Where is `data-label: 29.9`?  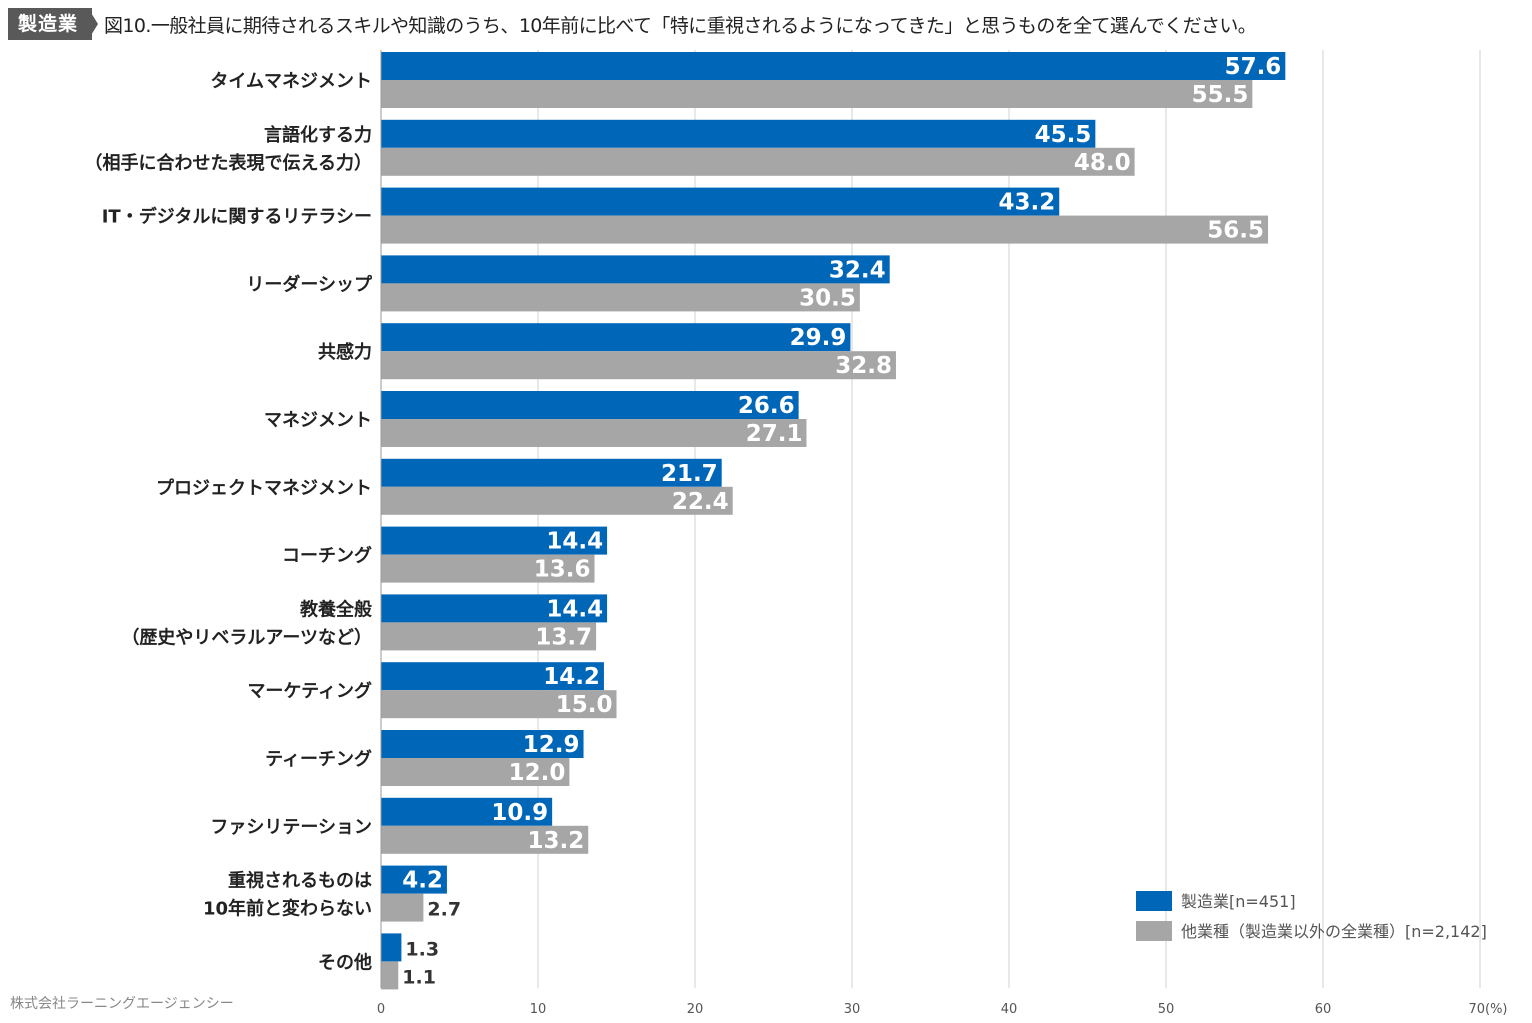 data-label: 29.9 is located at coordinates (818, 338).